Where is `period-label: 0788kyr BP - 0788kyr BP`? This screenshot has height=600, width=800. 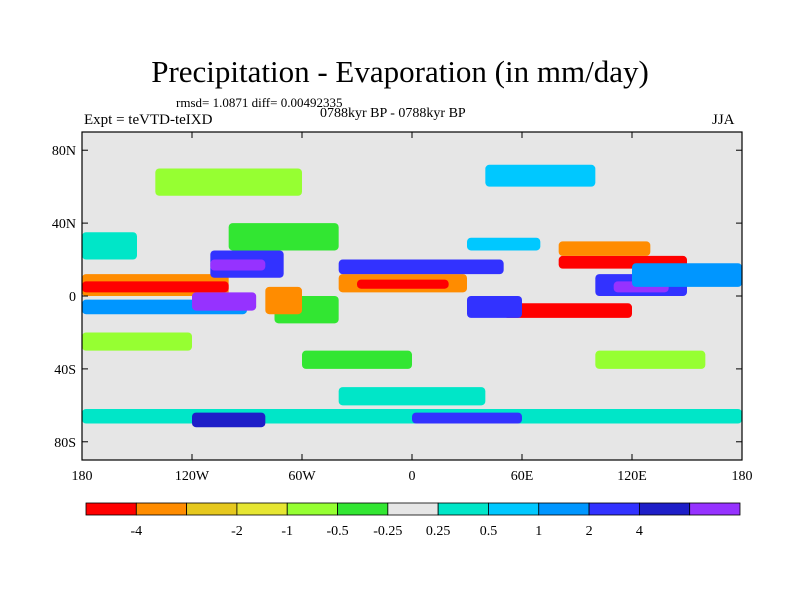
period-label: 0788kyr BP - 0788kyr BP is located at coordinates (393, 113).